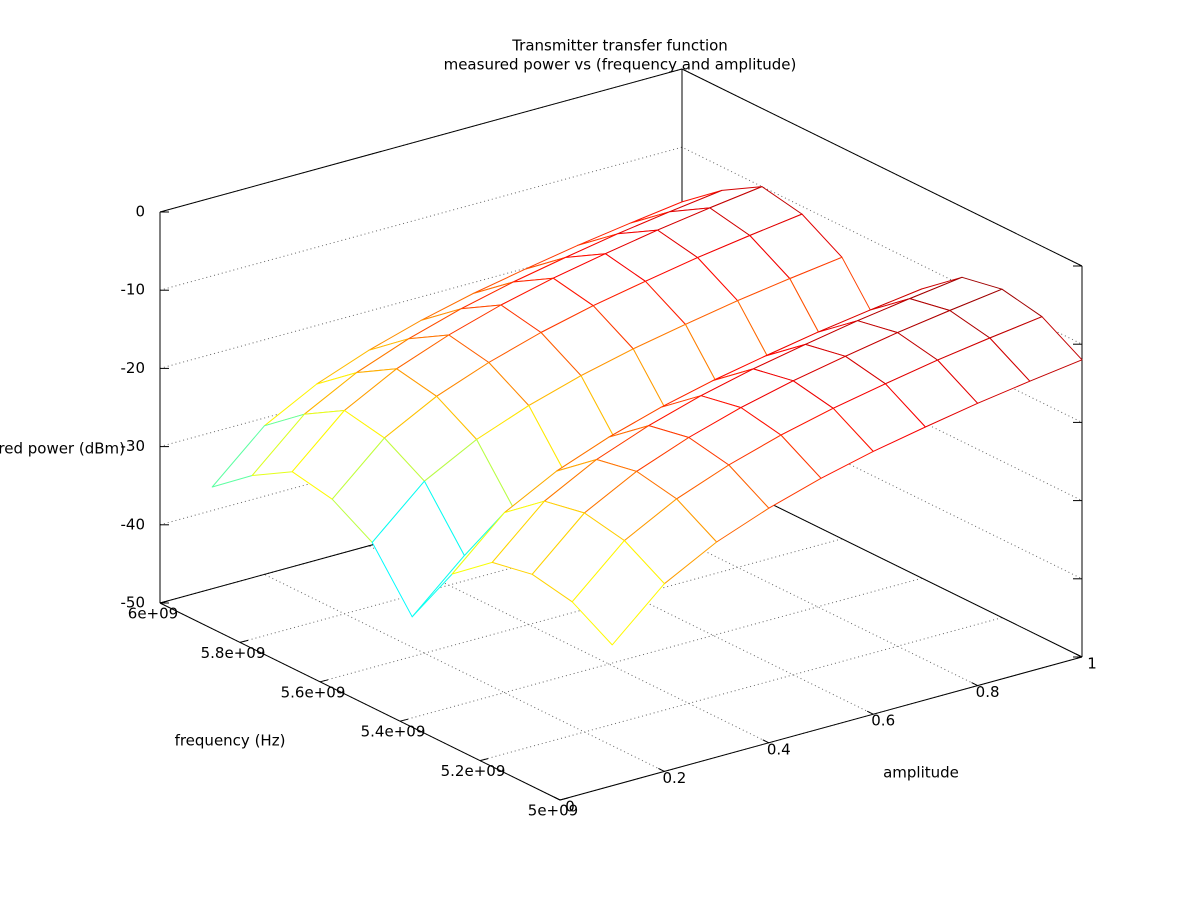 This screenshot has height=900, width=1200. I want to click on y-tick-label: 5.4e+09, so click(393, 732).